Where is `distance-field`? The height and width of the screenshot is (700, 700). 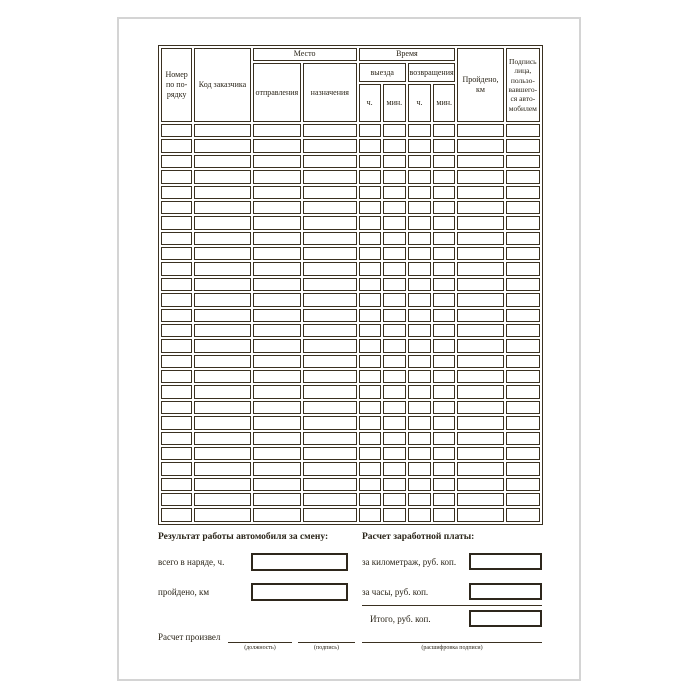
distance-field is located at coordinates (299, 592).